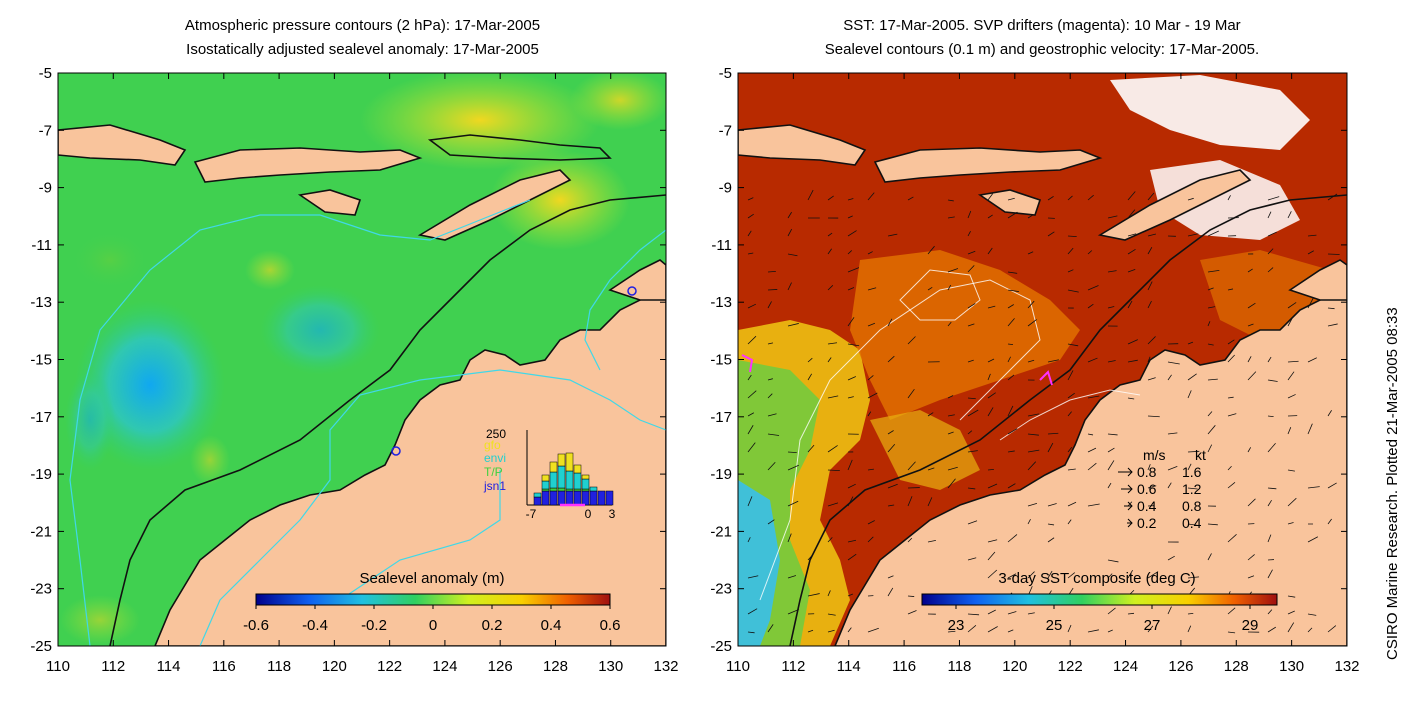 The height and width of the screenshot is (709, 1418). What do you see at coordinates (1130, 506) in the screenshot?
I see `velocity-key-arrowhead` at bounding box center [1130, 506].